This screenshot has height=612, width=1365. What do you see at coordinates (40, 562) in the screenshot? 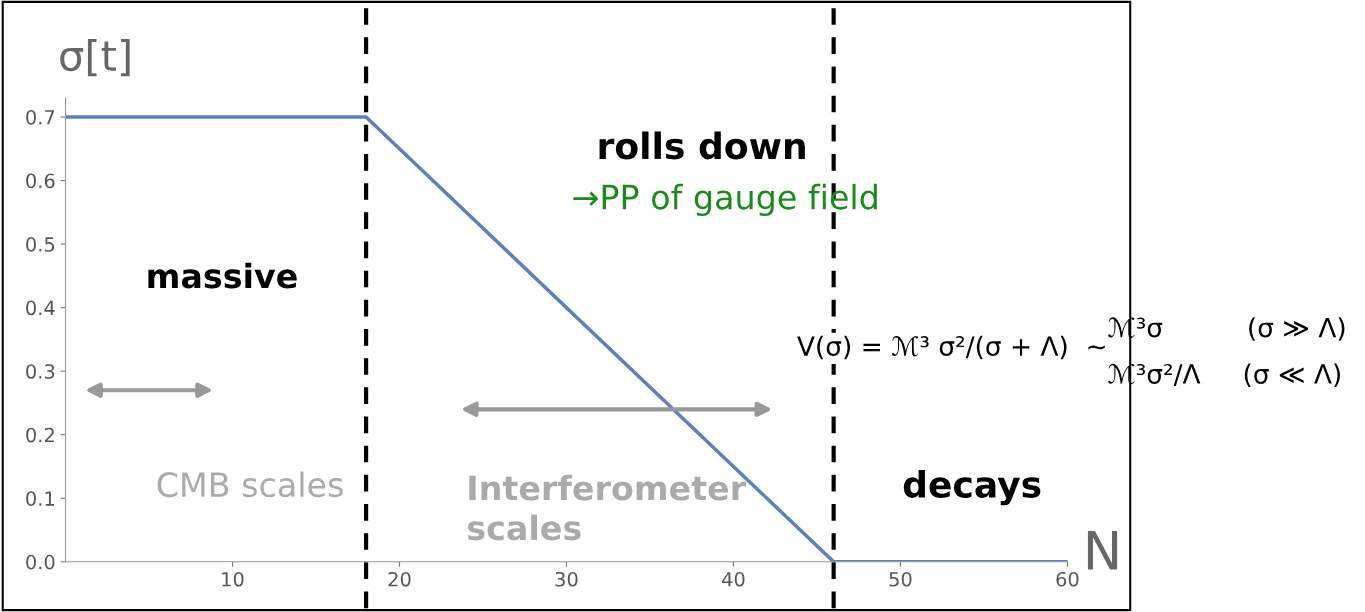
I see `y-tick-label: 0.0` at bounding box center [40, 562].